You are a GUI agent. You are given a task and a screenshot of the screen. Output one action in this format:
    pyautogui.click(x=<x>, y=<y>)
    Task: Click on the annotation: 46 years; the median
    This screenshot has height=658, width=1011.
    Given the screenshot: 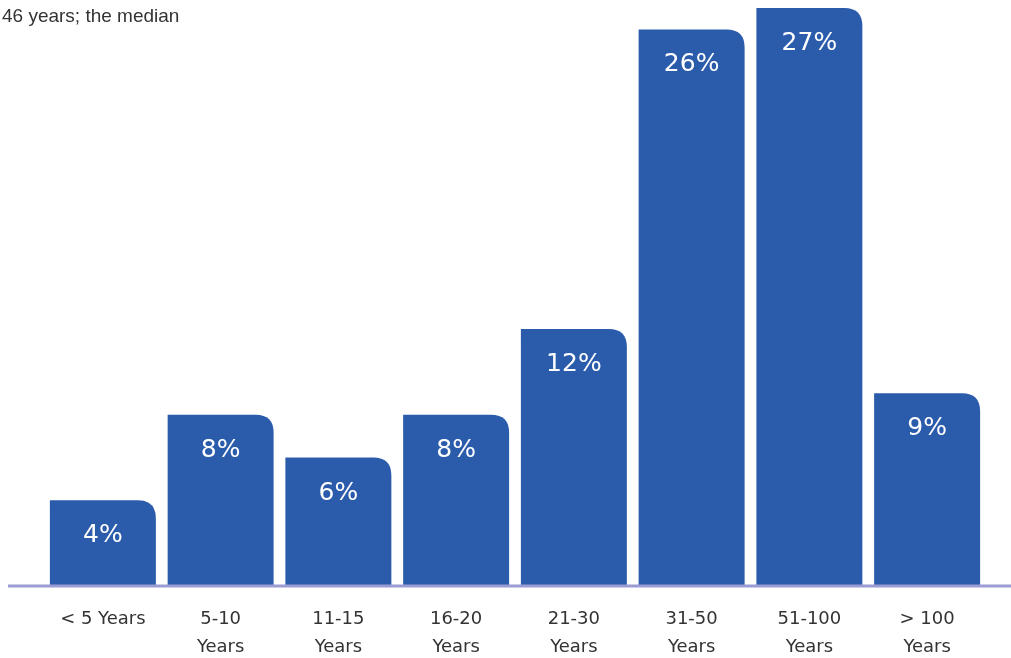 What is the action you would take?
    pyautogui.click(x=91, y=15)
    